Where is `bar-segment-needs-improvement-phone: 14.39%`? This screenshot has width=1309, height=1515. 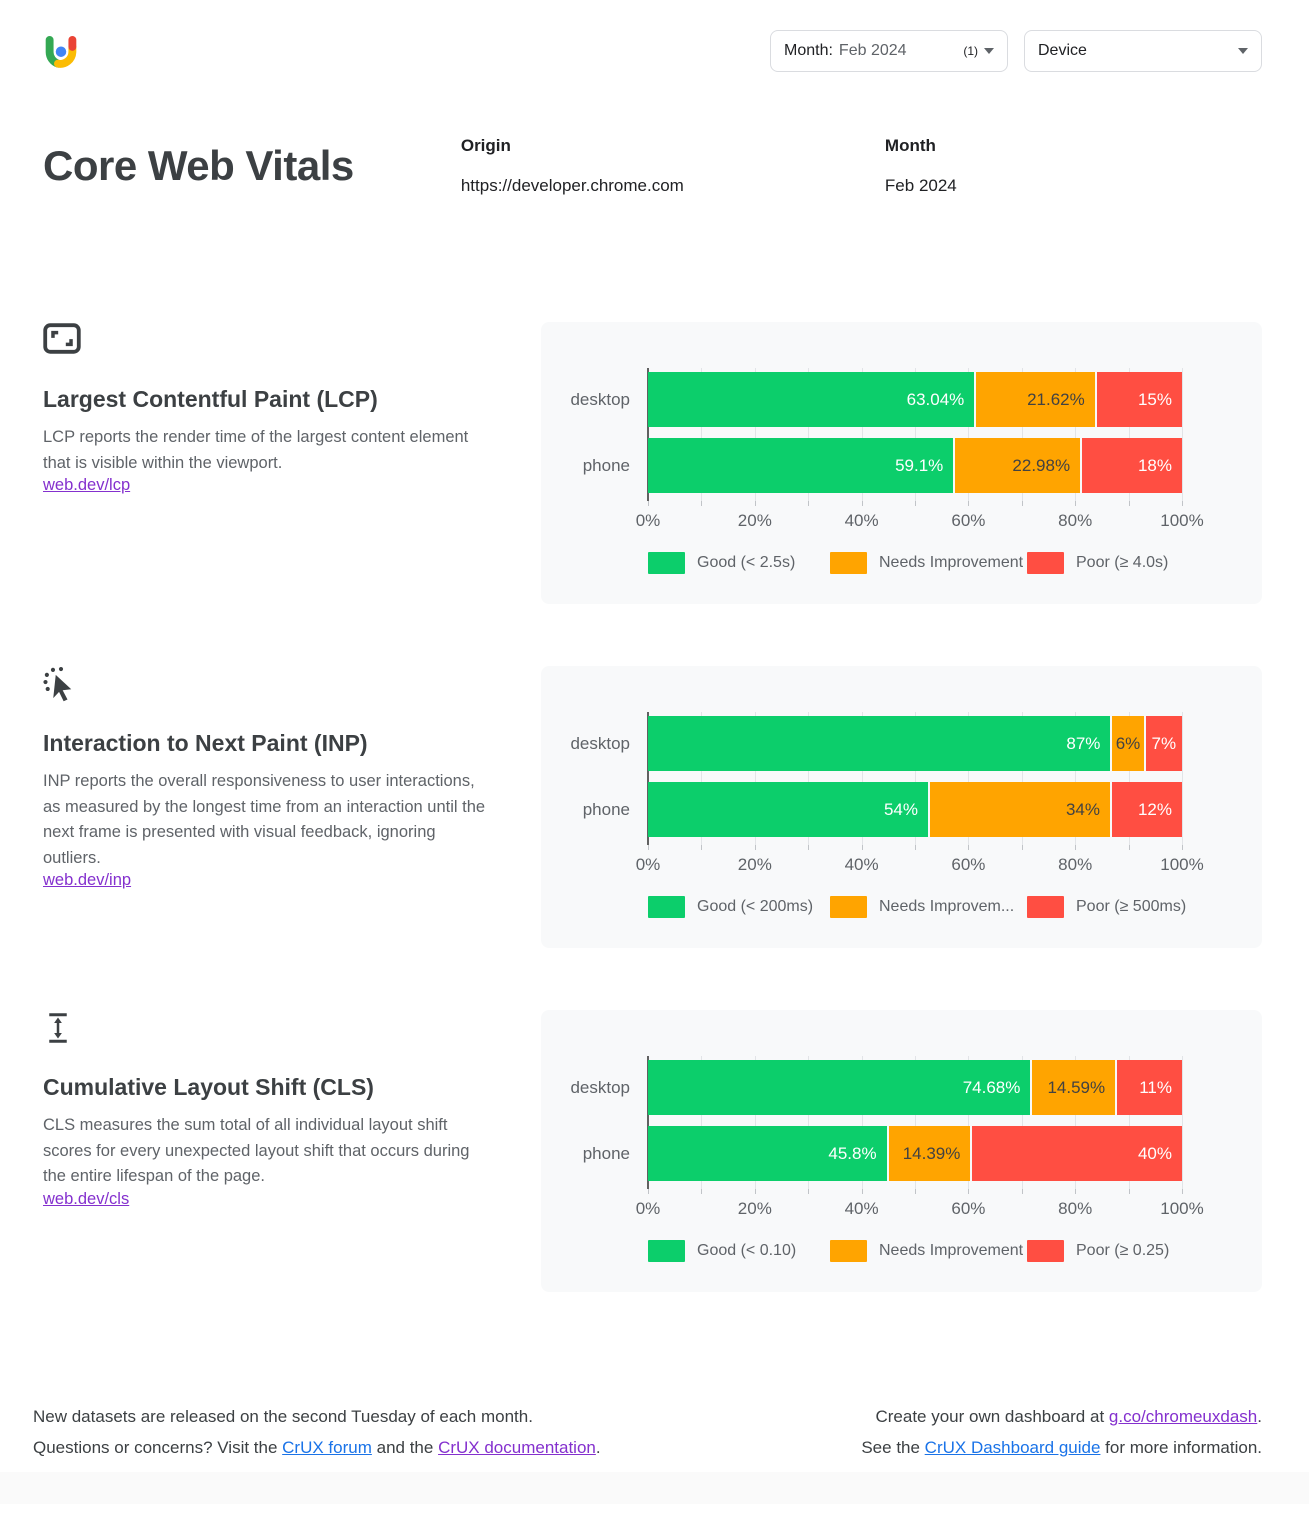 bar-segment-needs-improvement-phone: 14.39% is located at coordinates (929, 1153).